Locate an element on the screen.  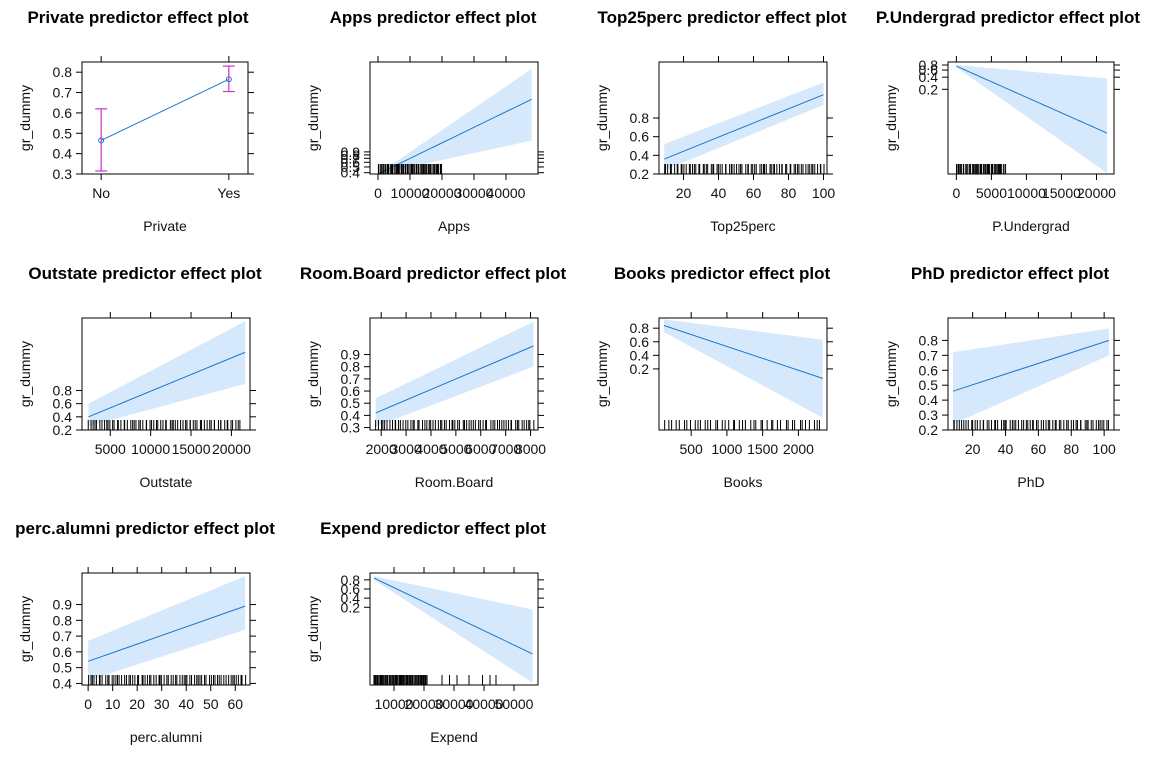
plot-title: Outstate predictor effect plot is located at coordinates (145, 273).